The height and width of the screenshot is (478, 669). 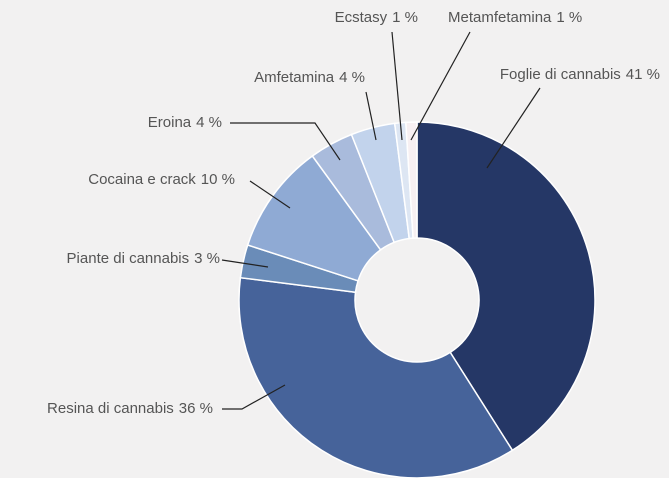 I want to click on slice-label: Resina di cannabis 36 %, so click(x=130, y=408).